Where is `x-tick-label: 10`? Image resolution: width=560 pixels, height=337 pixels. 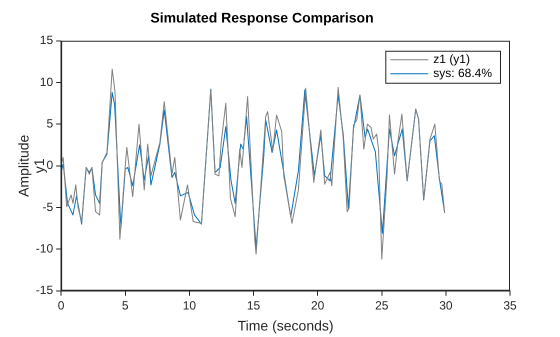 x-tick-label: 10 is located at coordinates (189, 305).